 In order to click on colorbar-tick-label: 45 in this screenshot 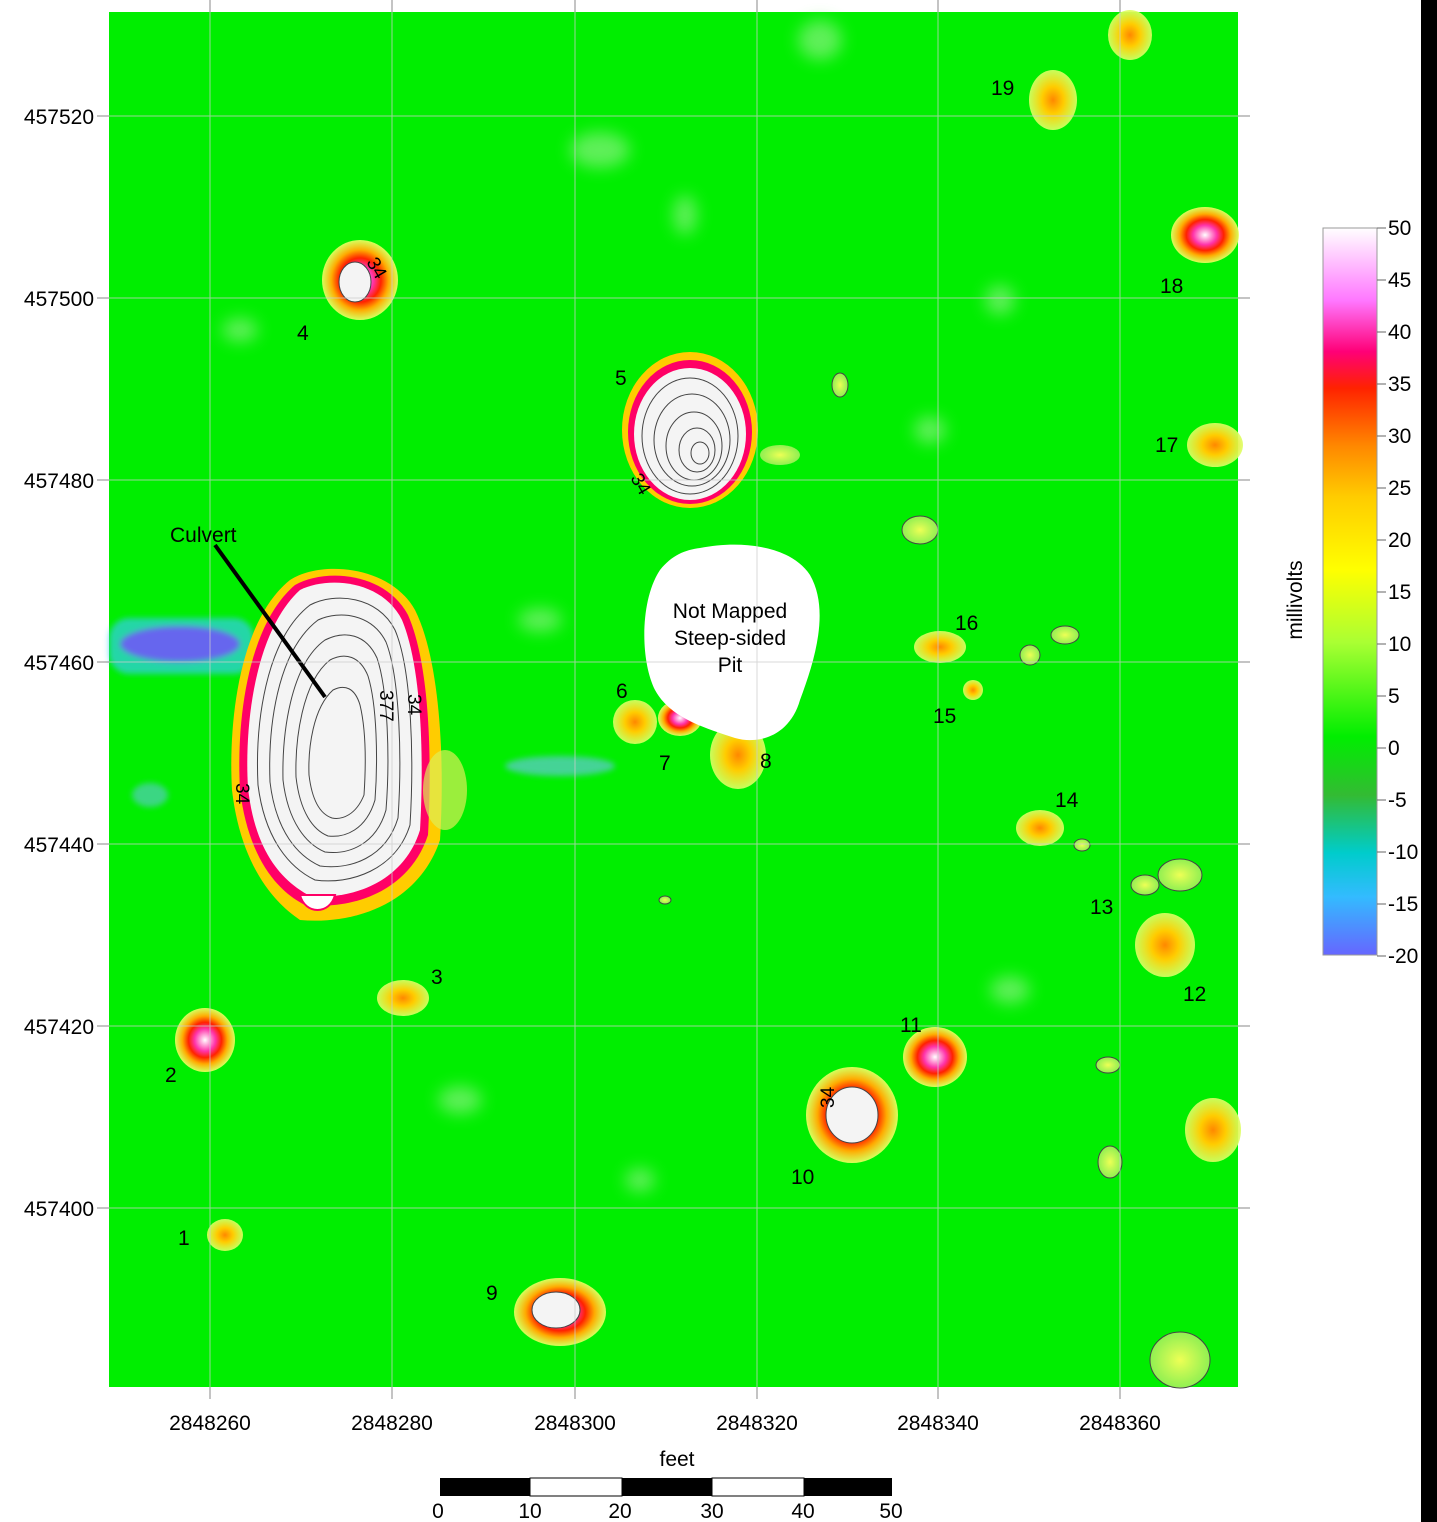, I will do `click(1399, 280)`.